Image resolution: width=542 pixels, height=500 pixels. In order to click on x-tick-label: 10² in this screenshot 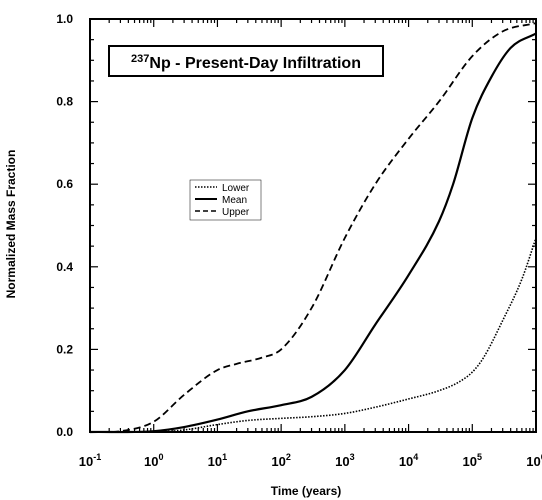, I will do `click(280, 460)`.